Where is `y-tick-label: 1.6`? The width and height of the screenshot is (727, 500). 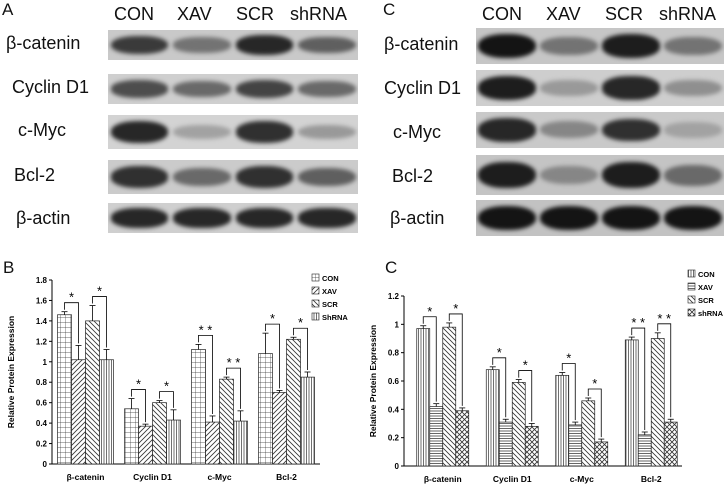
y-tick-label: 1.6 is located at coordinates (42, 300).